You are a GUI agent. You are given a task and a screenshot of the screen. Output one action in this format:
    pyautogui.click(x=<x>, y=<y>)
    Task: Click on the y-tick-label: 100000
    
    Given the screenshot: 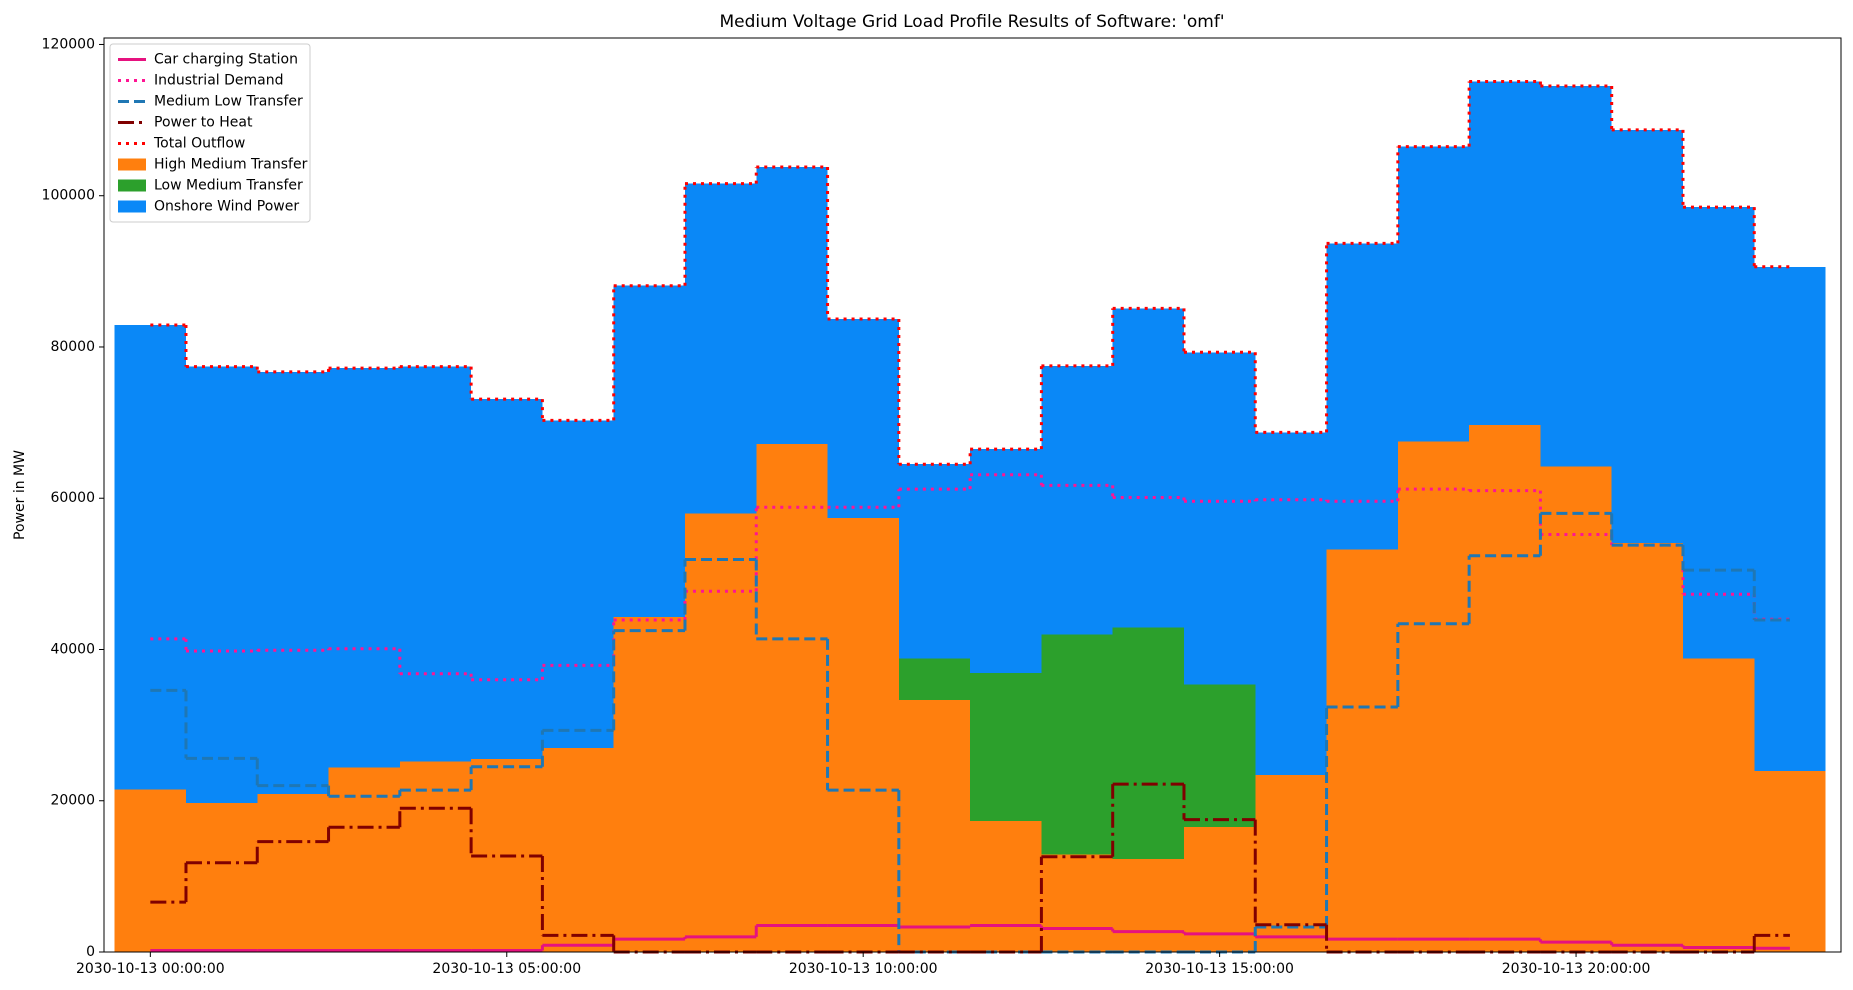 What is the action you would take?
    pyautogui.click(x=68, y=196)
    